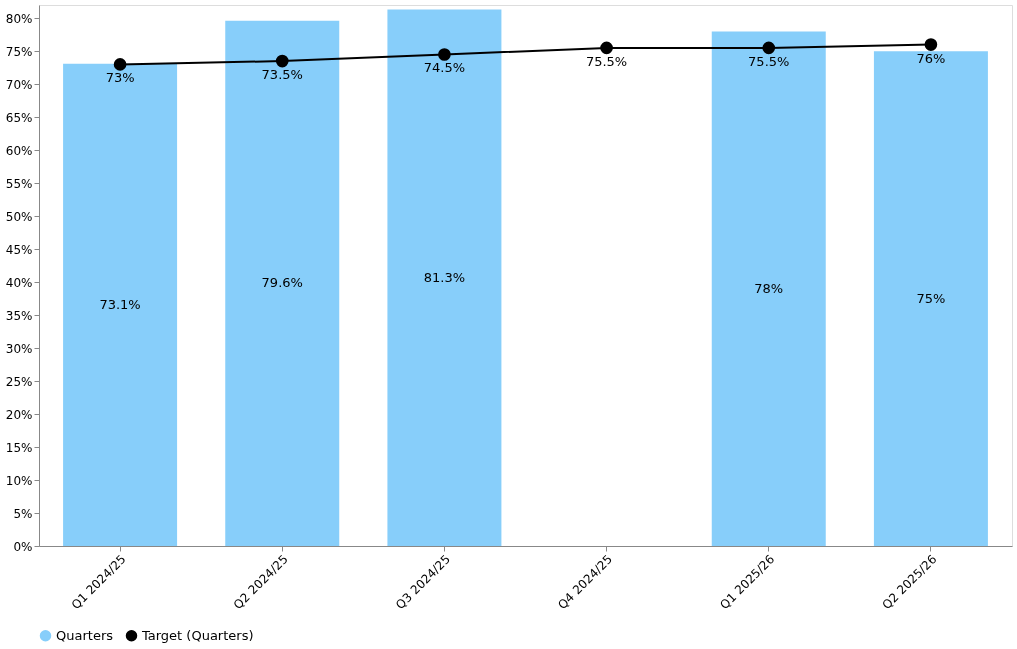 The image size is (1017, 649). I want to click on data-label: 73.1%, so click(120, 304).